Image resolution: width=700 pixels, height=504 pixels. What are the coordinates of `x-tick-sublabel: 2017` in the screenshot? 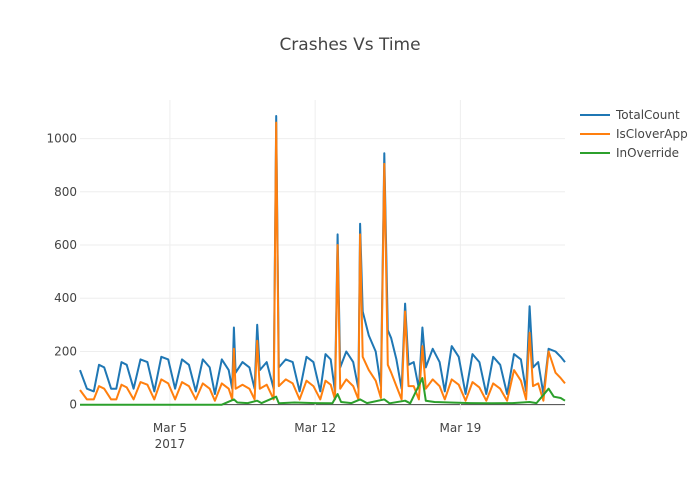 It's located at (170, 444).